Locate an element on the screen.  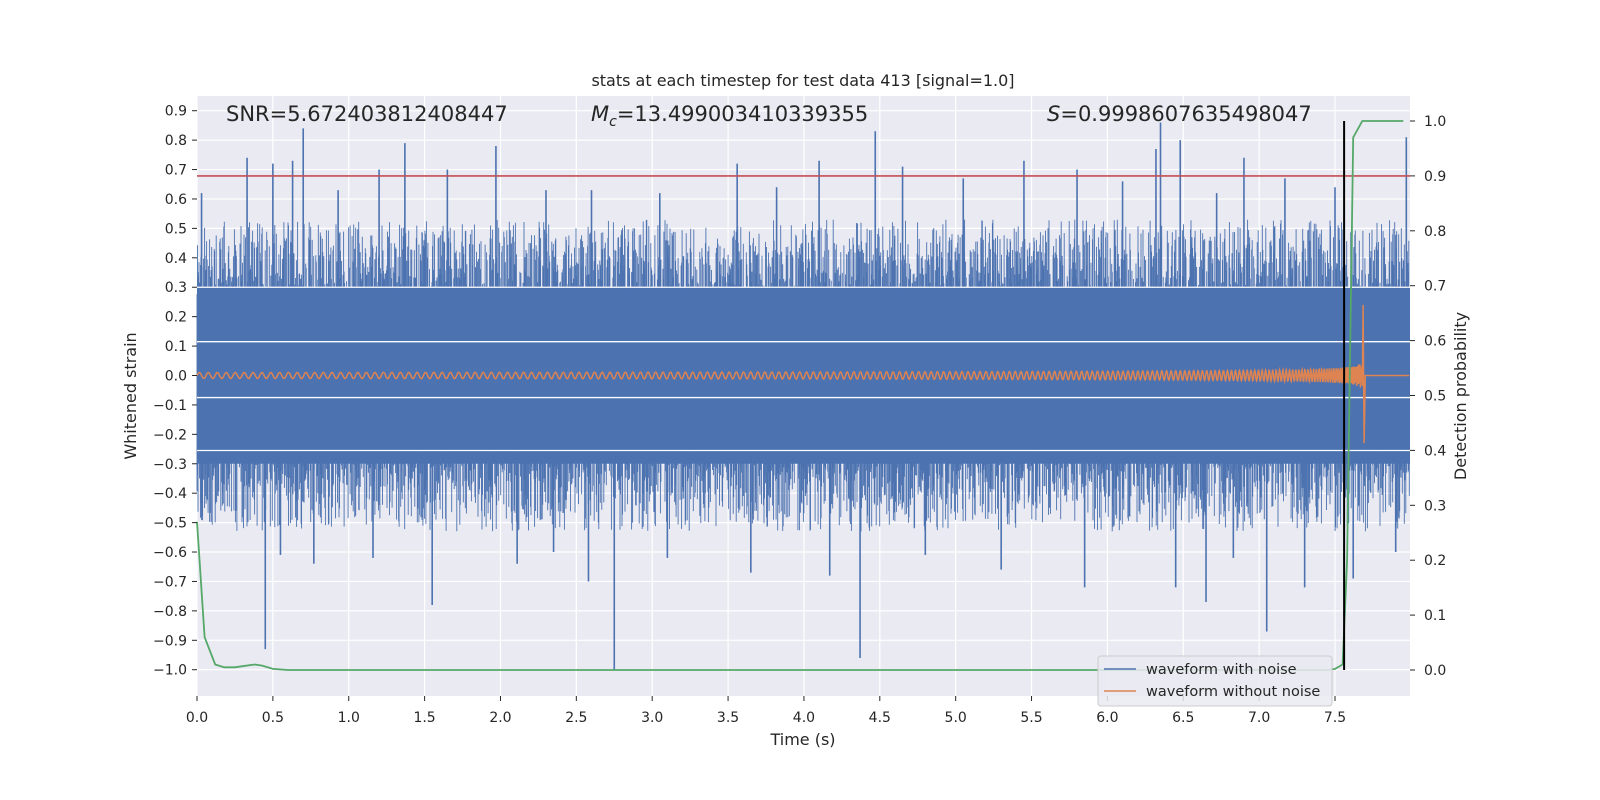
x-tick-label: 1.0 is located at coordinates (349, 718).